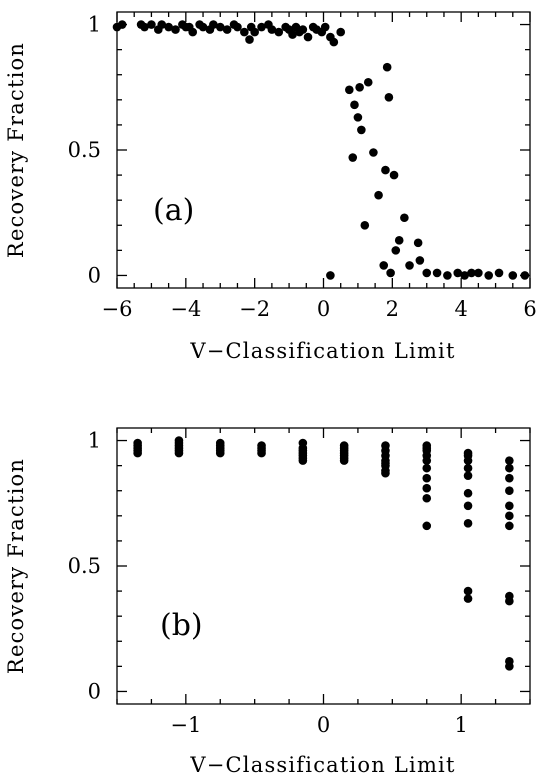  What do you see at coordinates (460, 725) in the screenshot?
I see `x-tick-label-b: 1` at bounding box center [460, 725].